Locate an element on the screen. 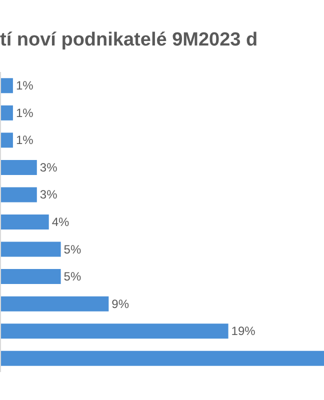 The width and height of the screenshot is (324, 400). chart-title: tí noví podnikatelé 9M2023 d is located at coordinates (129, 39).